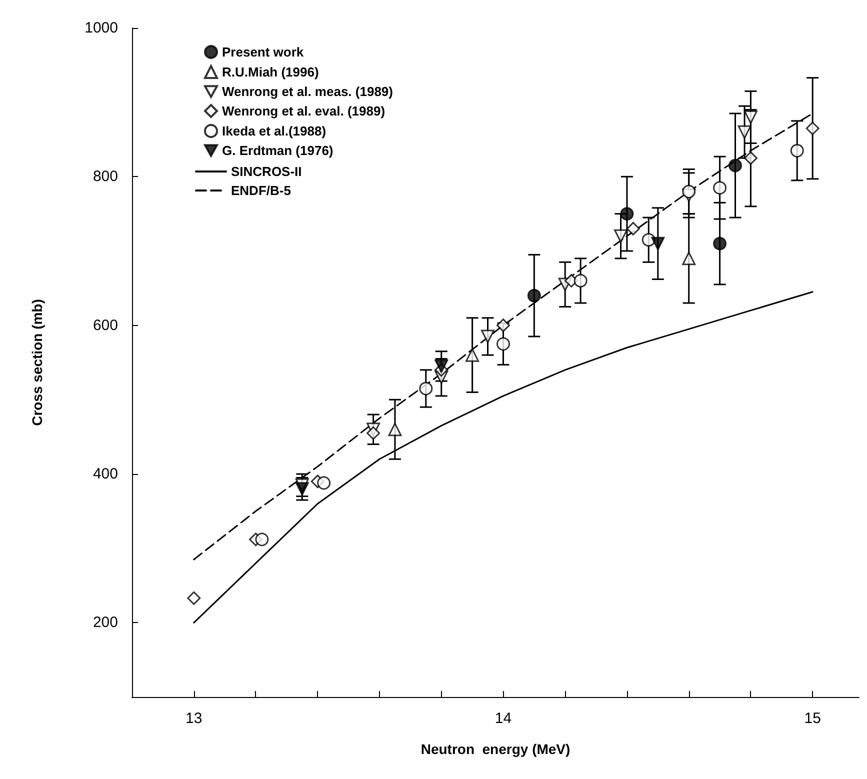 The height and width of the screenshot is (779, 867). I want to click on y-tick-label: 1000, so click(101, 28).